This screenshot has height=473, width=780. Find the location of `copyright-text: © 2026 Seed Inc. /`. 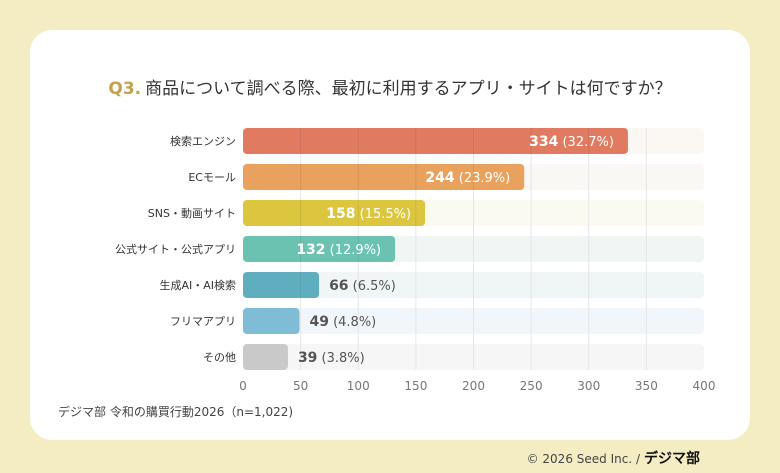

copyright-text: © 2026 Seed Inc. / is located at coordinates (583, 459).